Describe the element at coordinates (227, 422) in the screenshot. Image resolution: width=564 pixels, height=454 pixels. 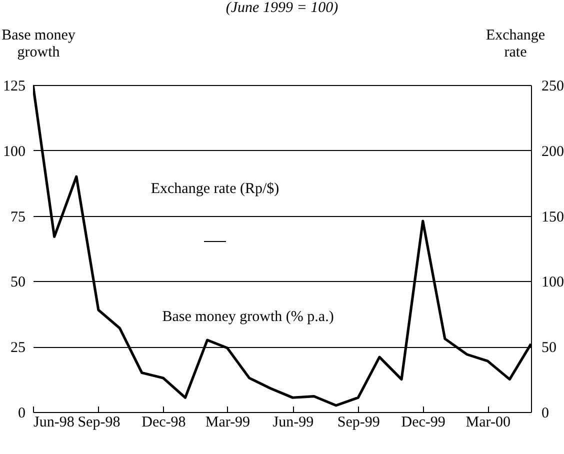
I see `x-tick-label: Mar-99` at that location.